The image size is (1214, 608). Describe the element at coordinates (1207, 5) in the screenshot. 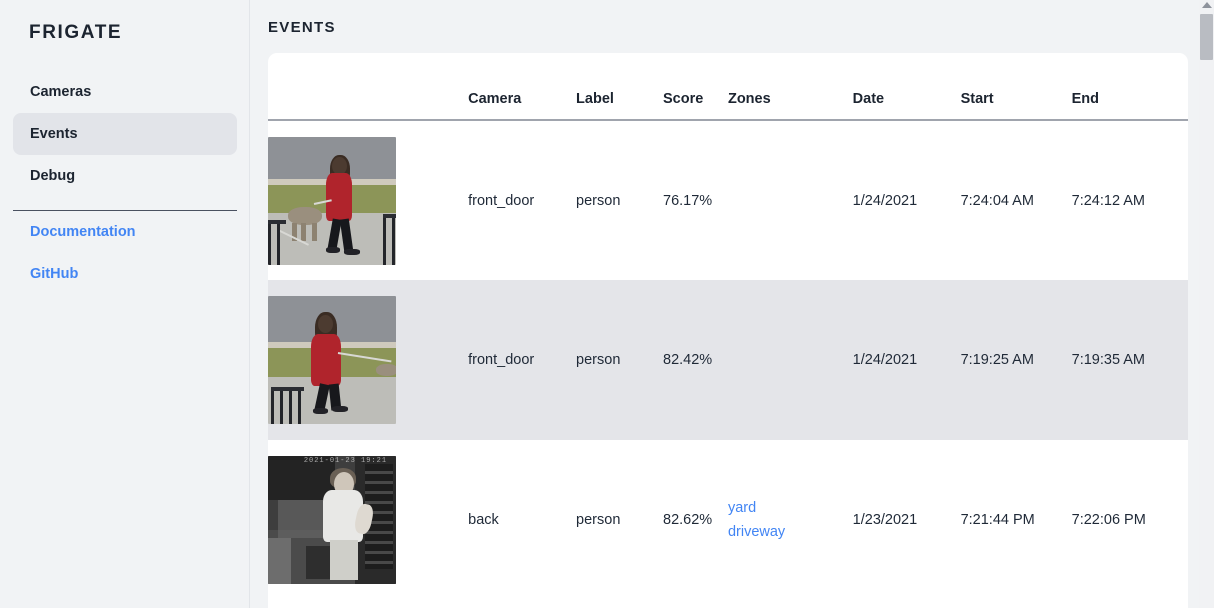

I see `scroll-up-arrow-icon` at that location.